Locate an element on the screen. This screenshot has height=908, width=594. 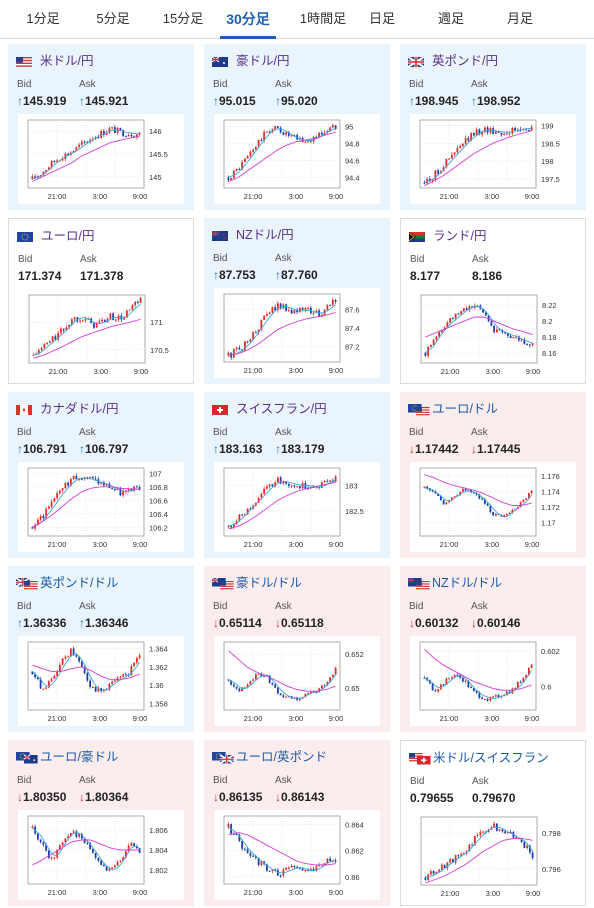
price-chart: 199 198.5 198 197.5 21:00 3:00 9:00 is located at coordinates (493, 159).